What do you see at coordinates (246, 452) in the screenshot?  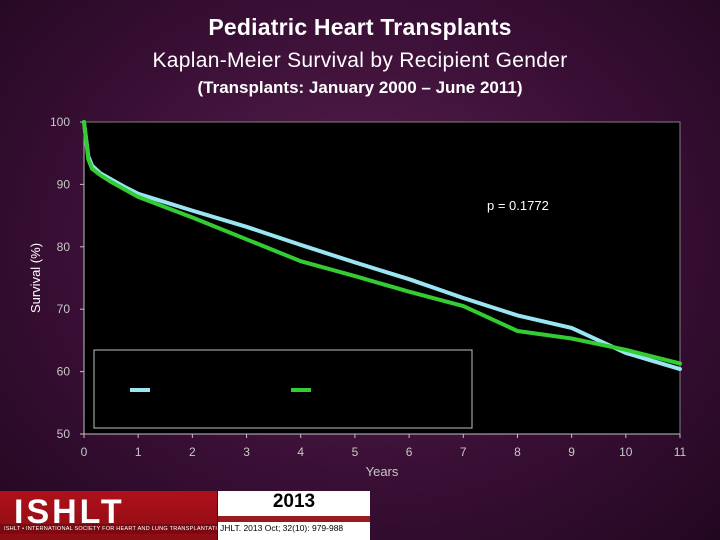 I see `x-tick-label: 3` at bounding box center [246, 452].